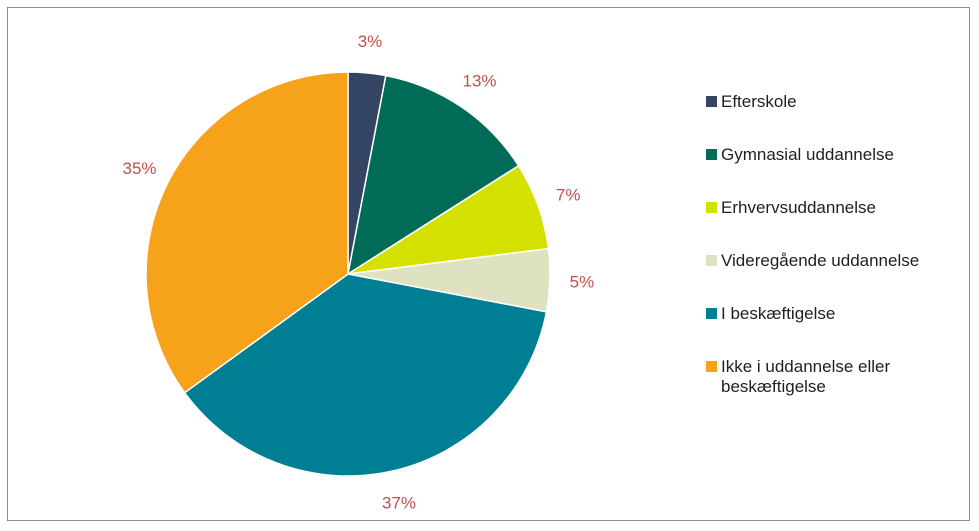 This screenshot has width=979, height=531. I want to click on legend-item: Gymnasial uddannelse, so click(838, 155).